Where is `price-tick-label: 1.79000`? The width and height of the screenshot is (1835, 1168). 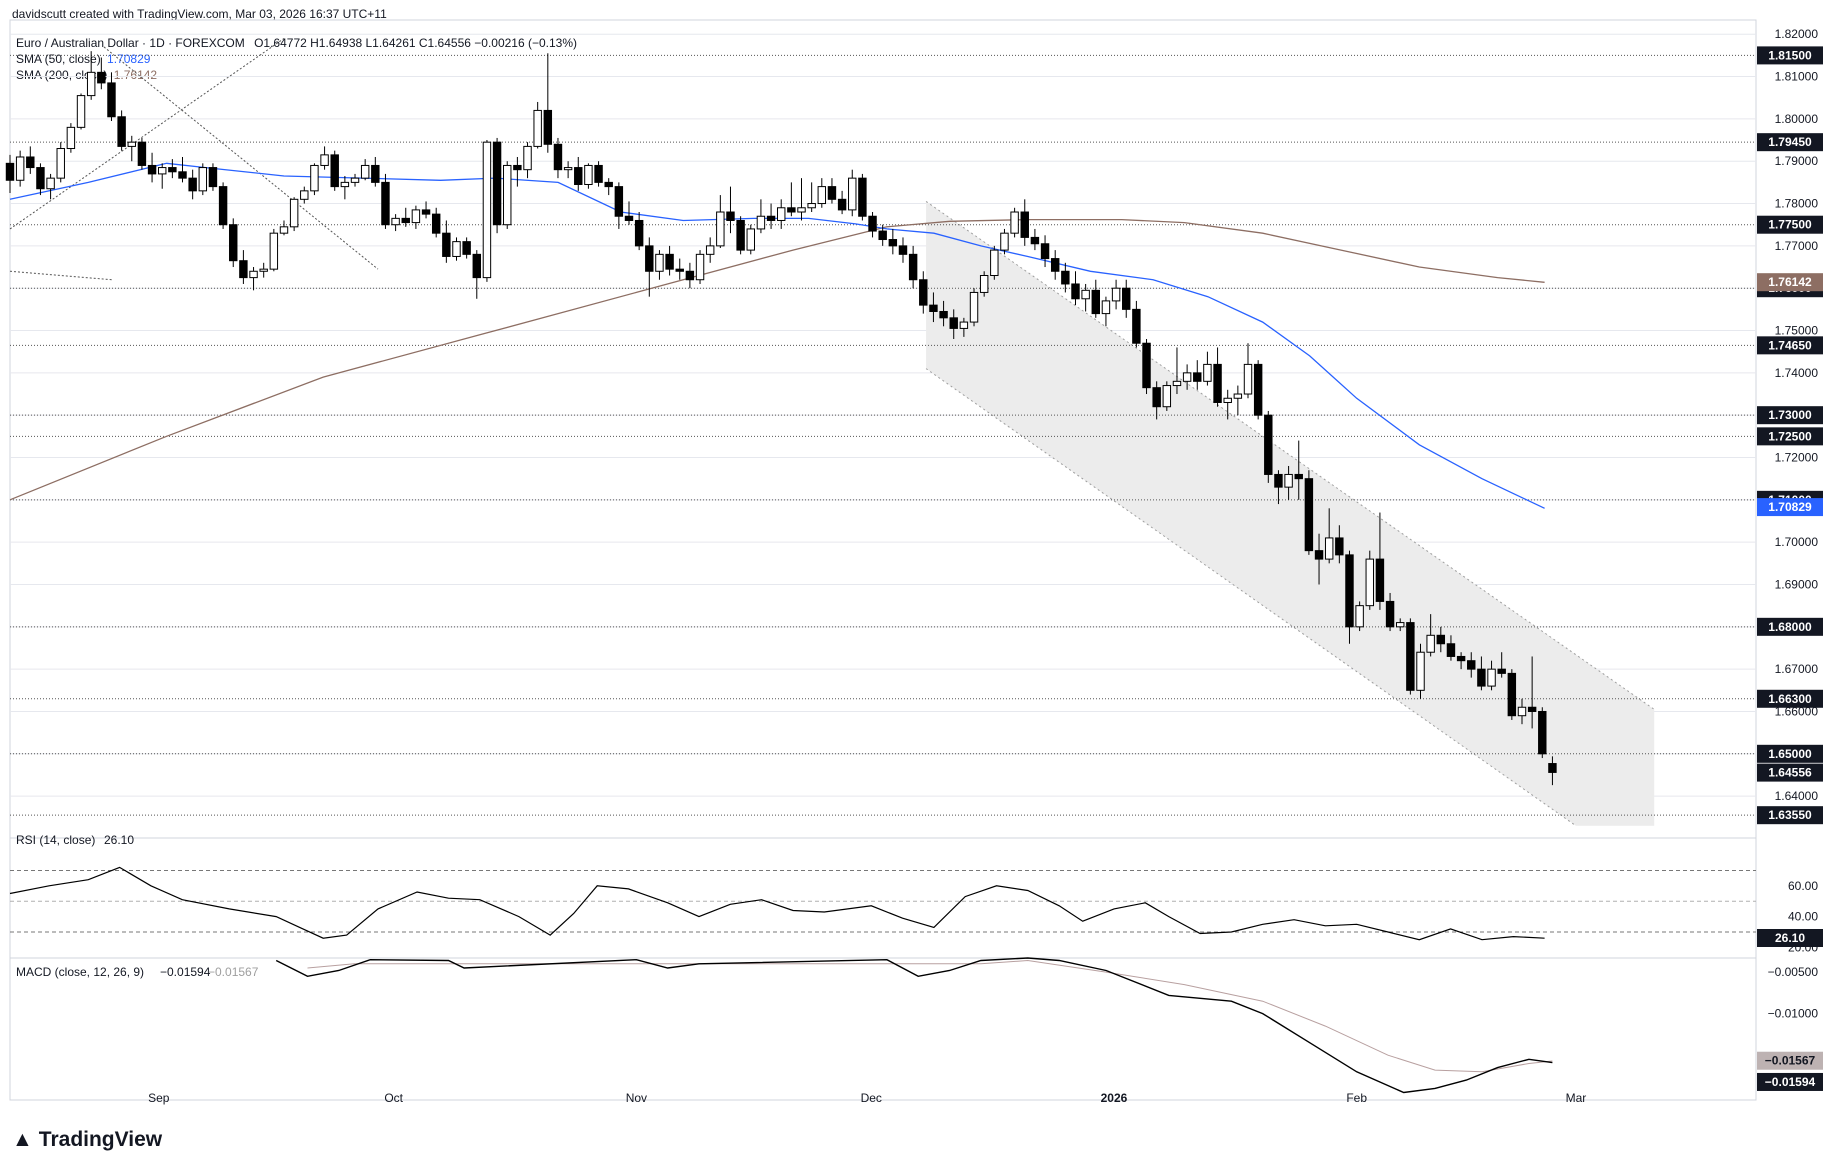
price-tick-label: 1.79000 is located at coordinates (1797, 161).